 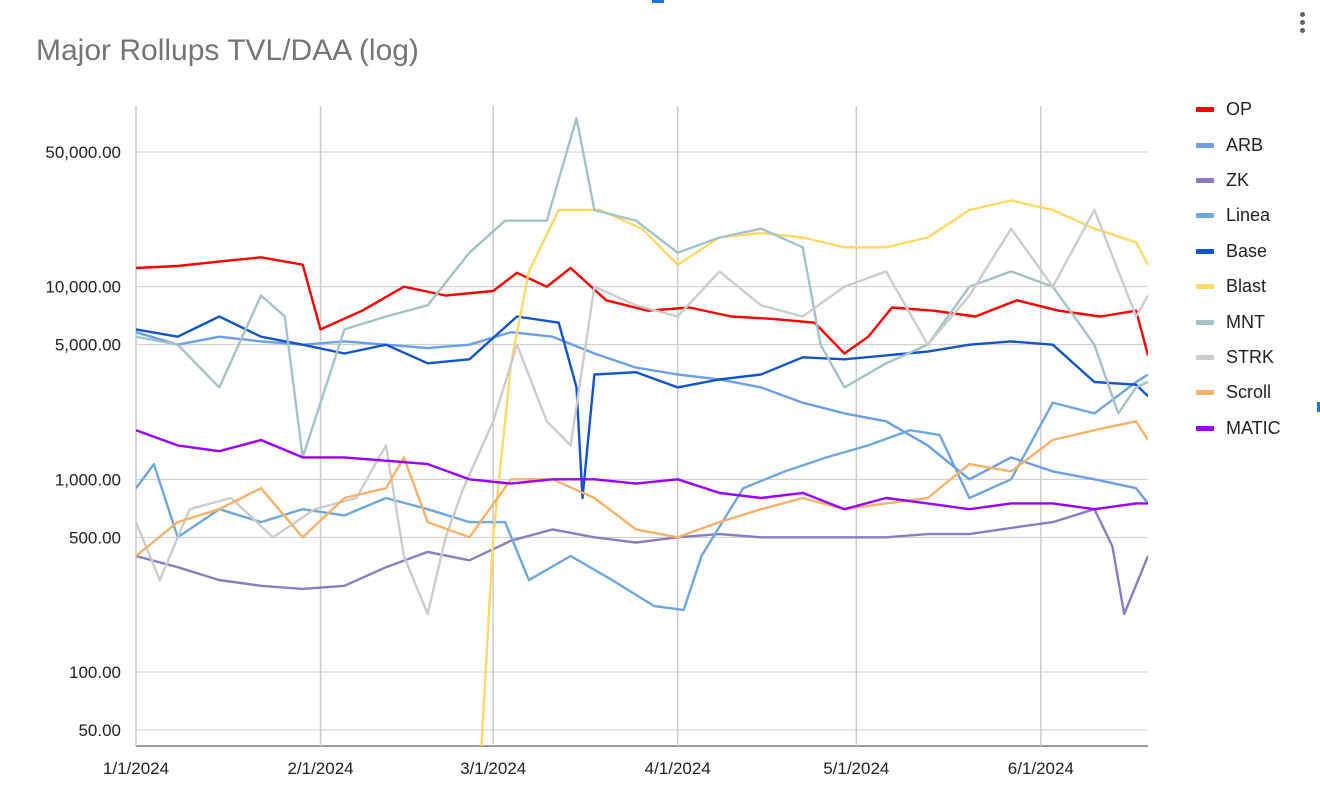 What do you see at coordinates (493, 768) in the screenshot?
I see `x-tick-label: 3/1/2024` at bounding box center [493, 768].